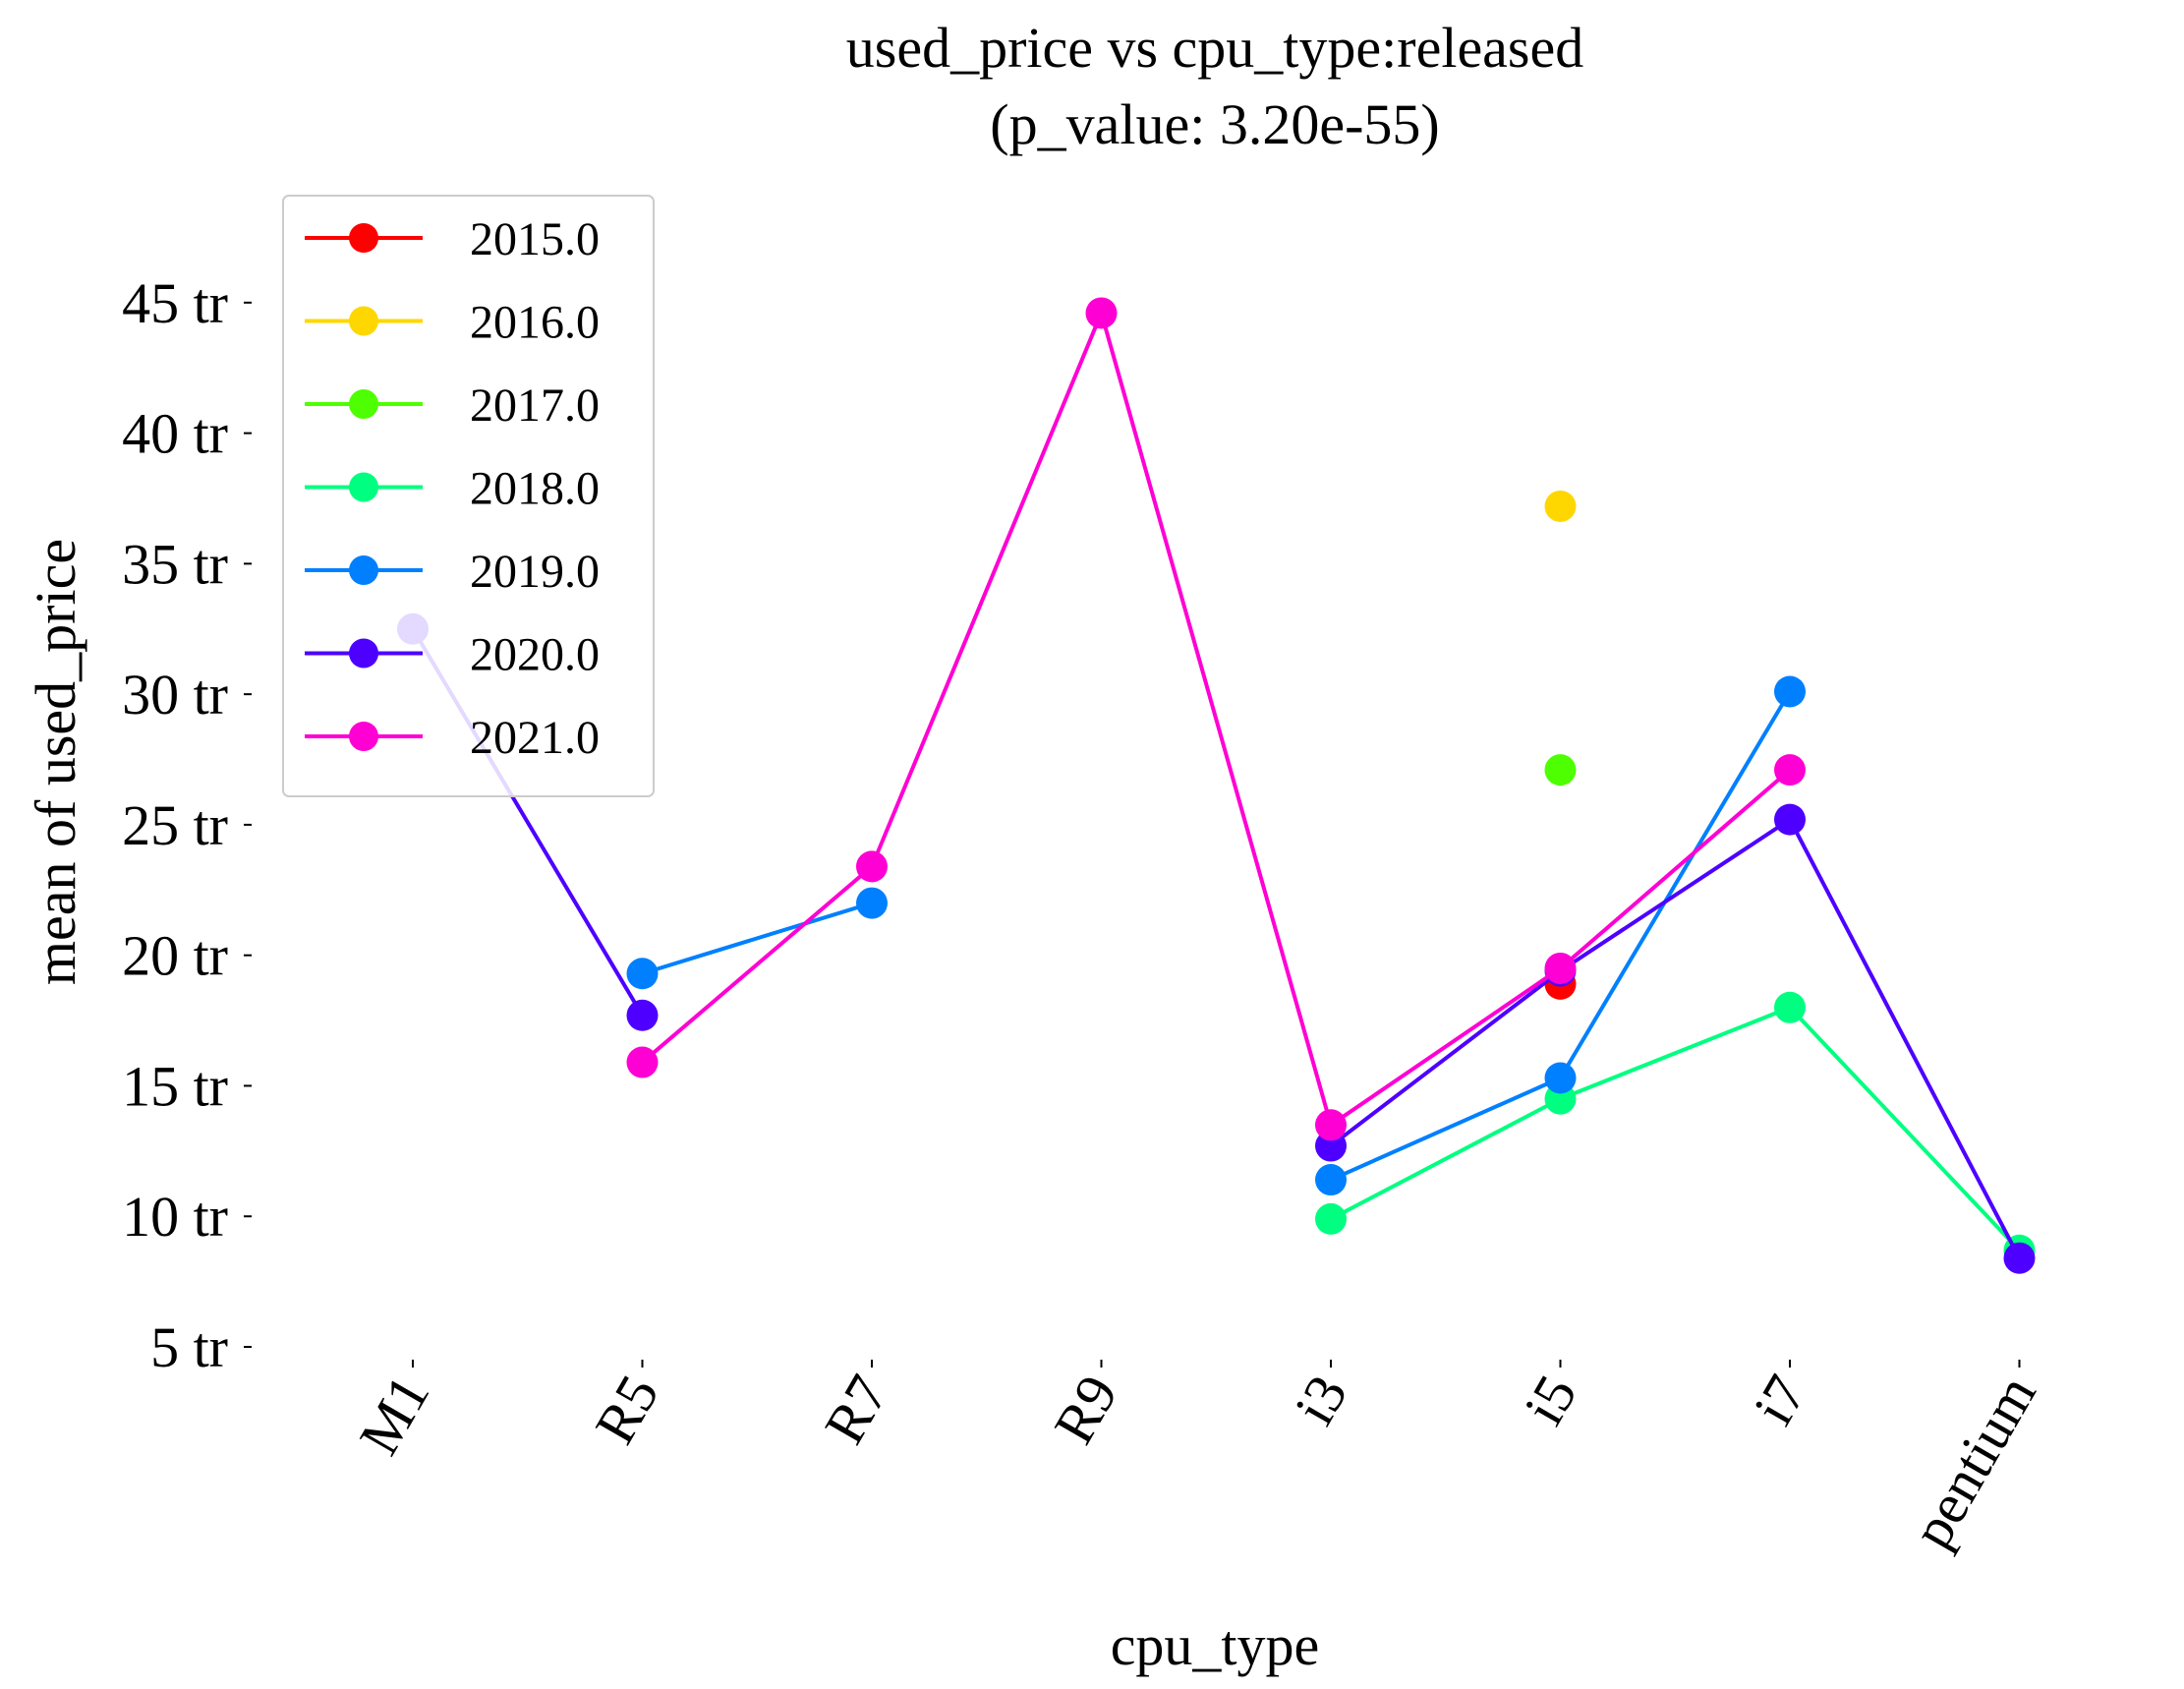 This screenshot has height=1689, width=2184. What do you see at coordinates (175, 695) in the screenshot?
I see `y-tick-label: 30 tr` at bounding box center [175, 695].